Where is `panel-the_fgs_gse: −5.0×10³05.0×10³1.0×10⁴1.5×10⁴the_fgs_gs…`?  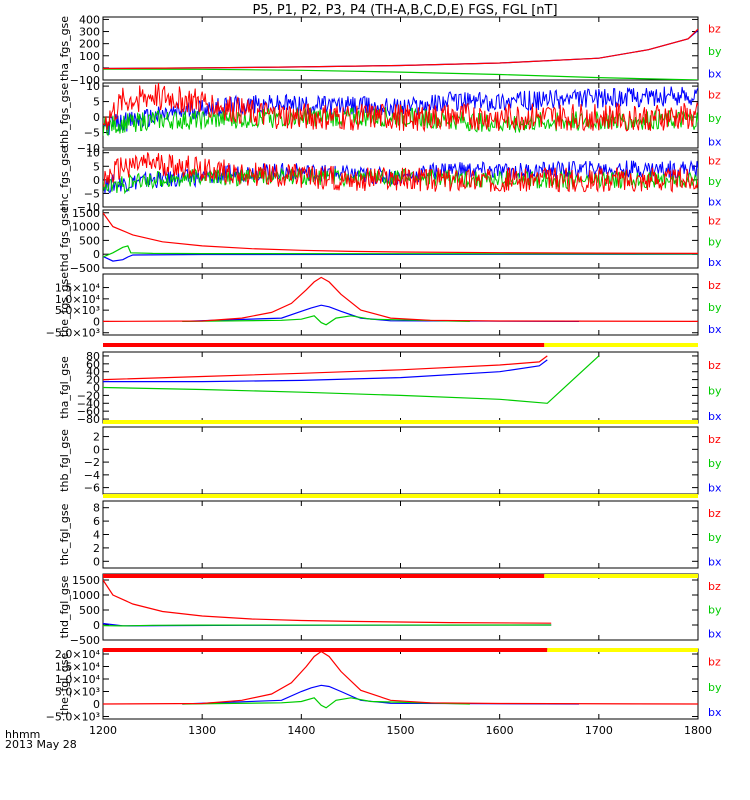
panel-the_fgs_gse: −5.0×10³05.0×10³1.0×10⁴1.5×10⁴the_fgs_gs… is located at coordinates (384, 306).